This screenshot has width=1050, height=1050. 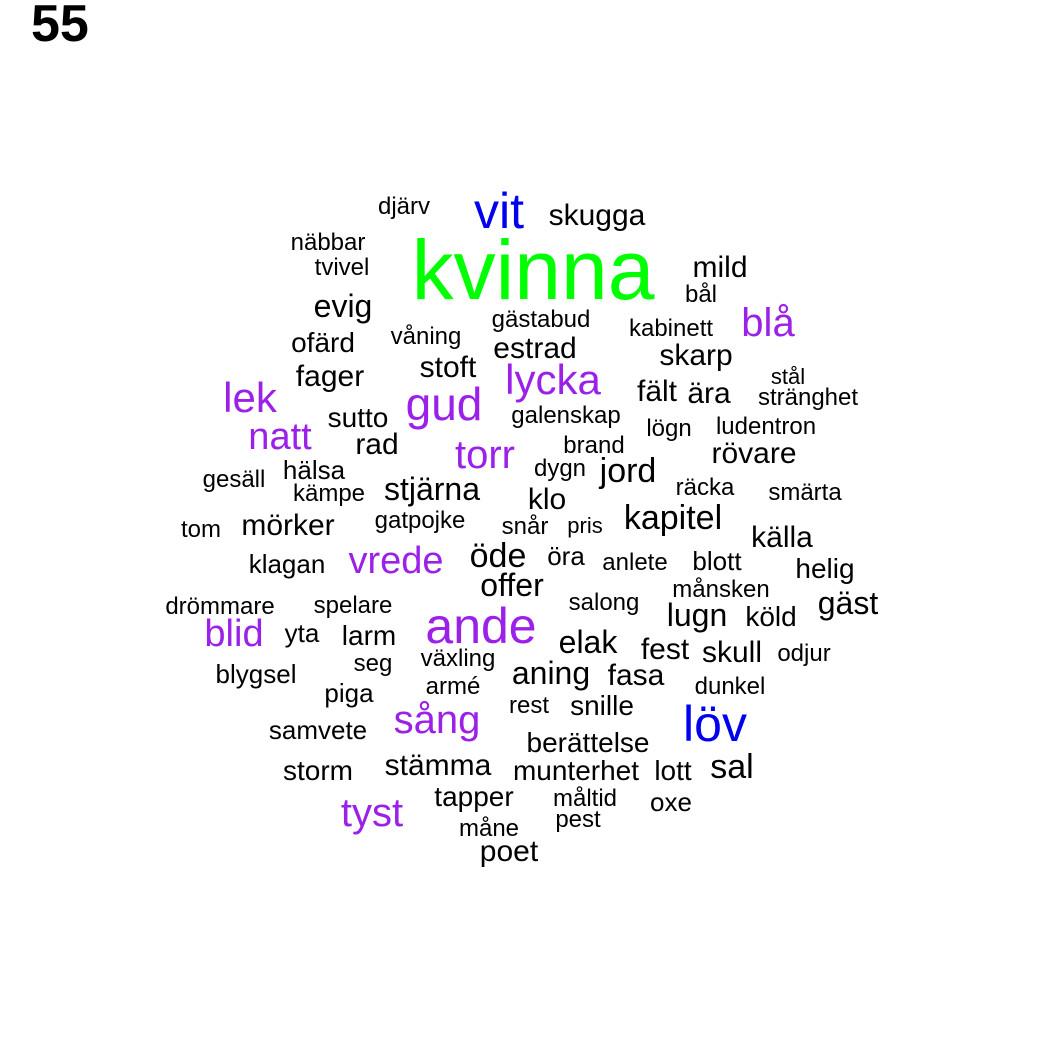 What do you see at coordinates (628, 471) in the screenshot?
I see `cloud-word: jord` at bounding box center [628, 471].